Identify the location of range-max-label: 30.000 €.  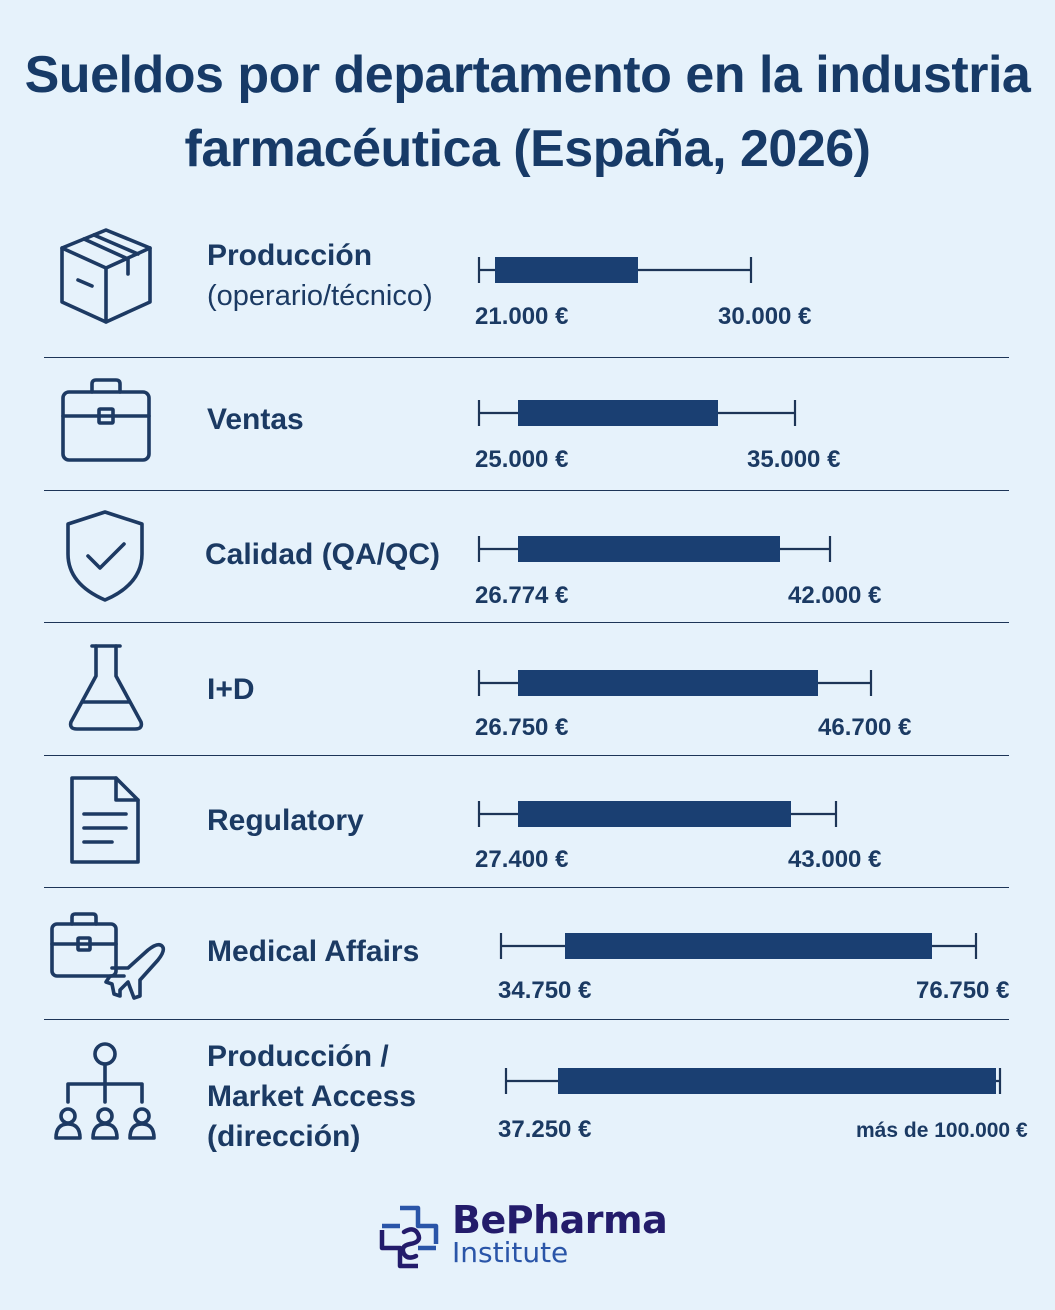
(764, 316).